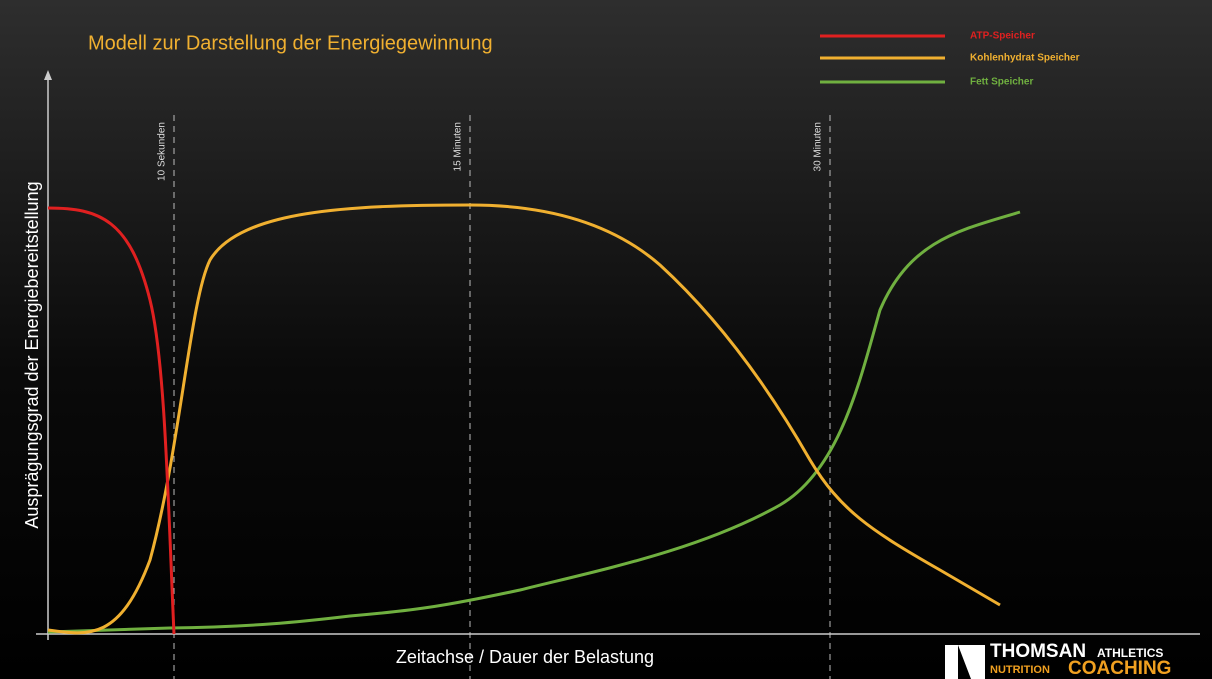 Image resolution: width=1212 pixels, height=679 pixels. I want to click on logo: THOMSAN ATHLETICS NUTRITION COACHING, so click(1058, 660).